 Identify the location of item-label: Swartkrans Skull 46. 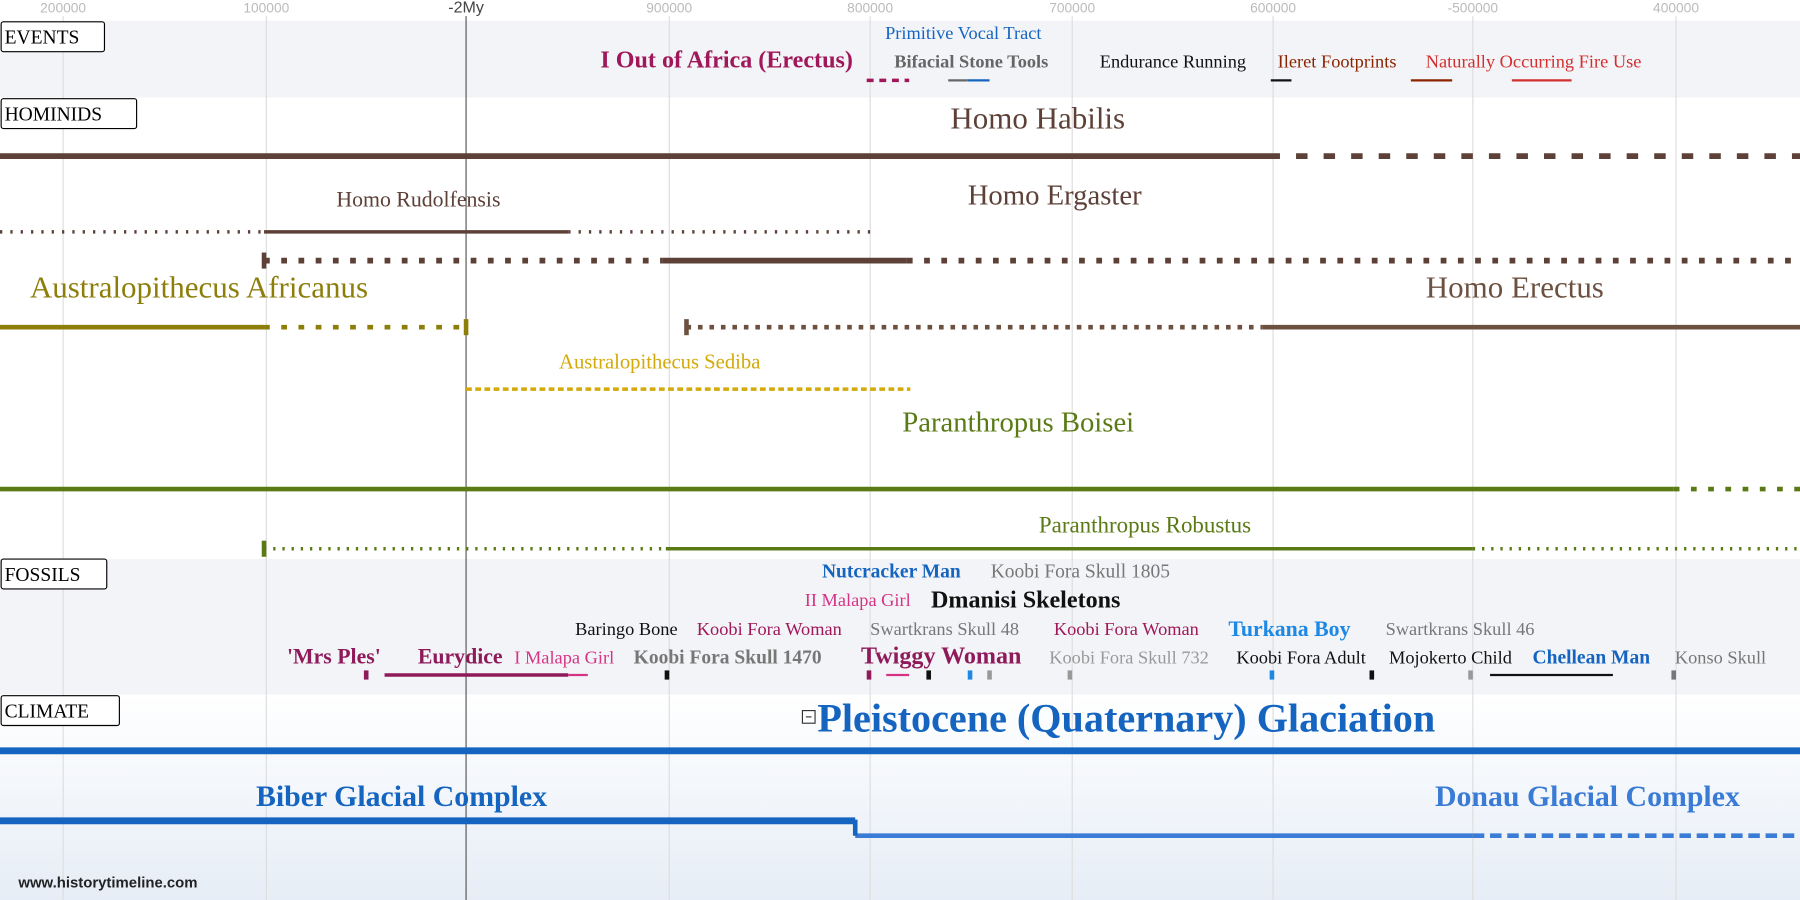
(1460, 629).